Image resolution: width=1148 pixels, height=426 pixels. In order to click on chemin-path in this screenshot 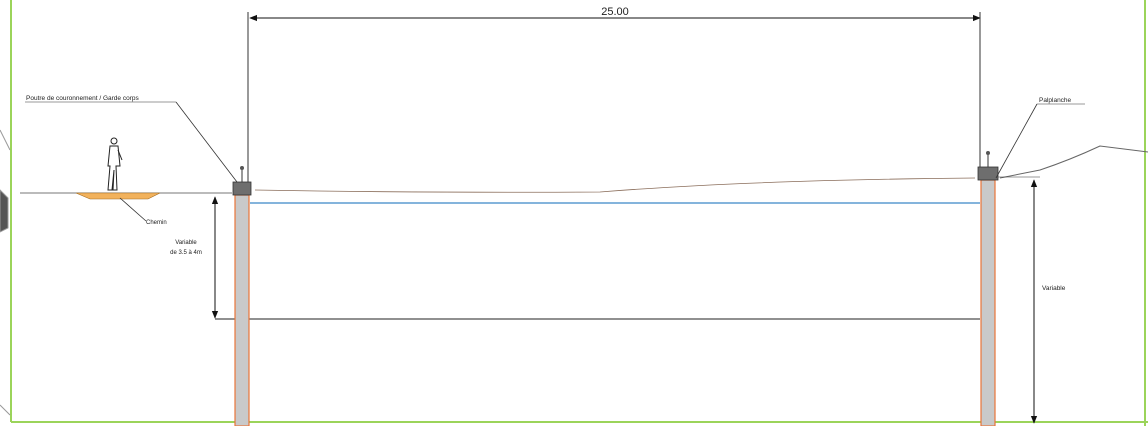, I will do `click(118, 196)`.